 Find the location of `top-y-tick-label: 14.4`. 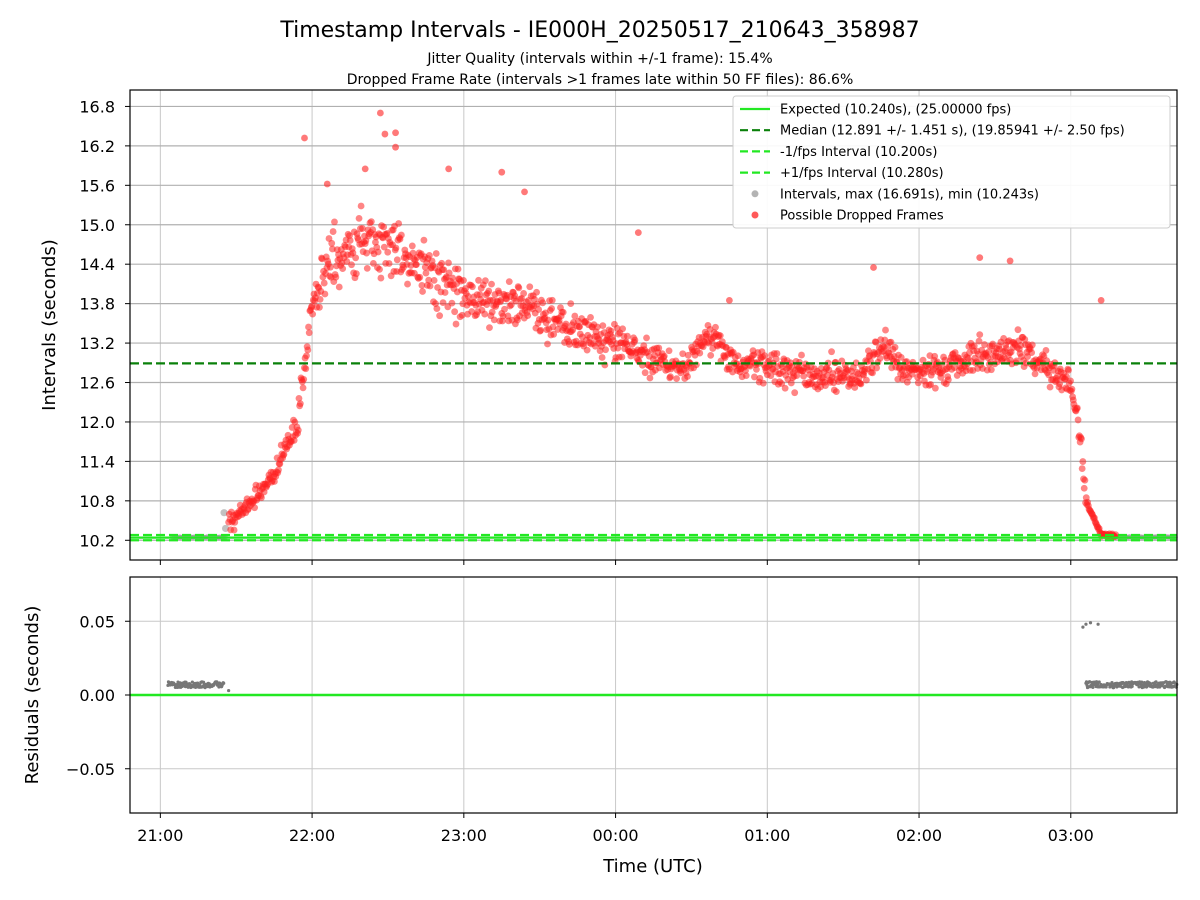

top-y-tick-label: 14.4 is located at coordinates (97, 264).